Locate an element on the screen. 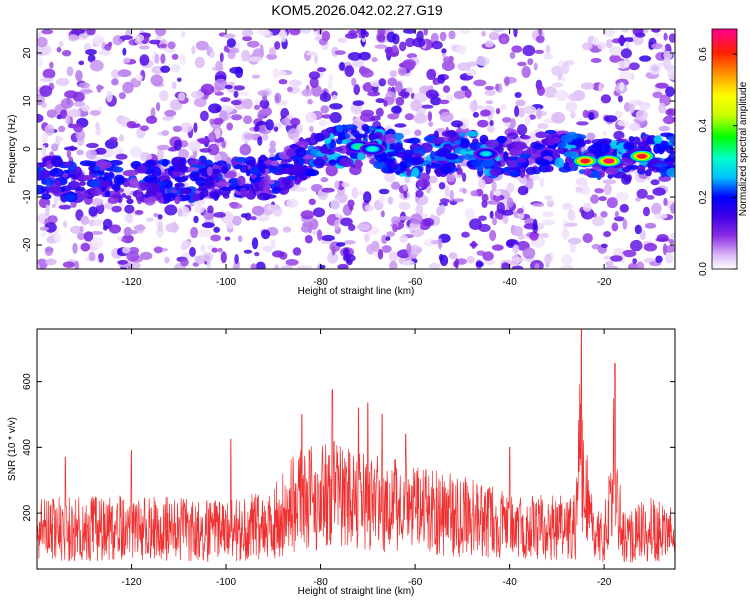 The image size is (750, 600). figure-title: KOM5.2026.042.02.27.G19 is located at coordinates (356, 10).